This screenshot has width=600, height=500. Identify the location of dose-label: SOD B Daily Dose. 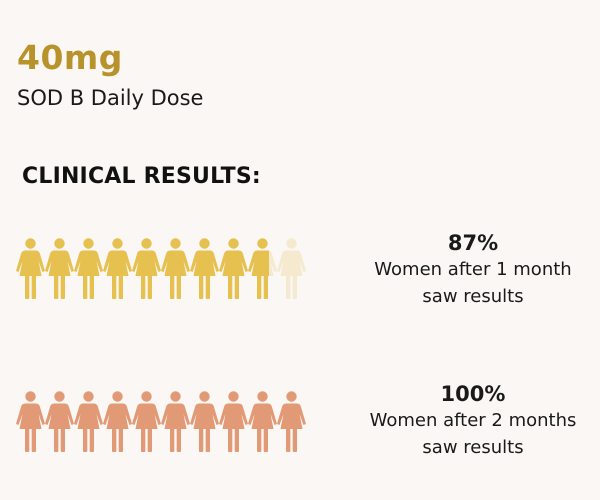
(110, 98).